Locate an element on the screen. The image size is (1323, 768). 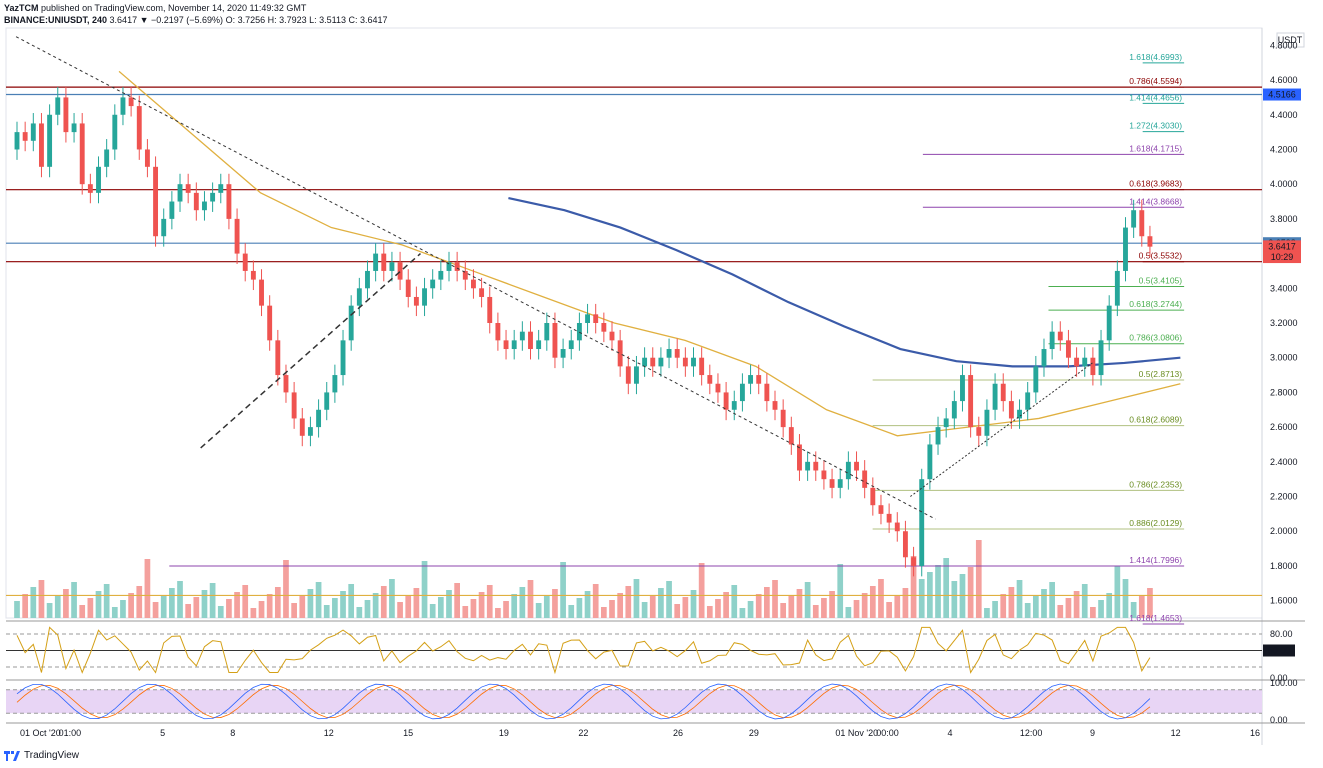
footer: TradingView is located at coordinates (41, 755).